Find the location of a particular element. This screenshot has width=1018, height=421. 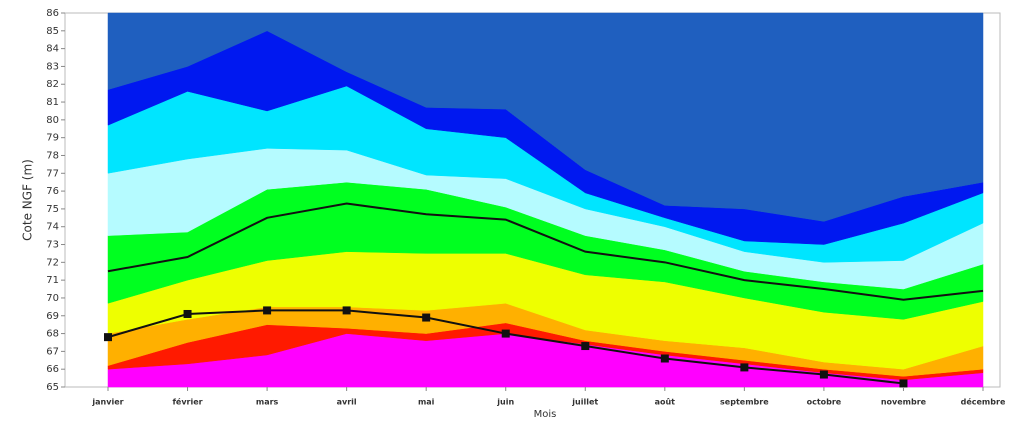

y-tick-label: 67 is located at coordinates (52, 351).